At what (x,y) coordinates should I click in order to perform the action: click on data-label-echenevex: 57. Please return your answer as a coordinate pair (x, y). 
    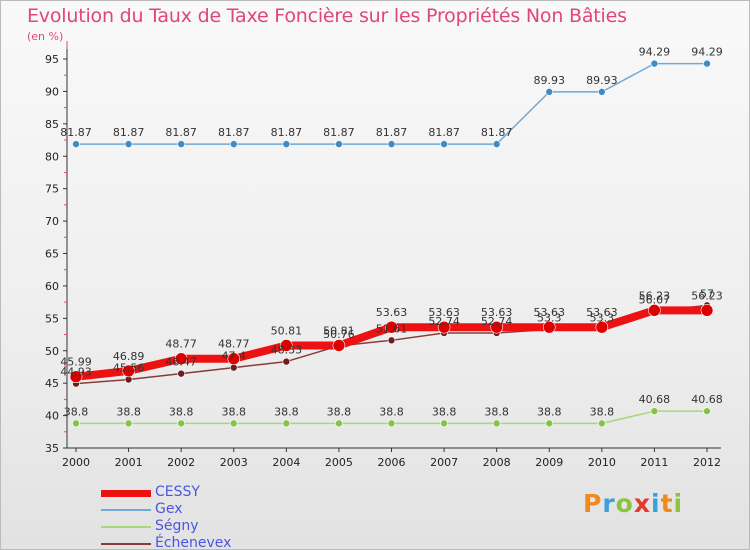
    Looking at the image, I should click on (707, 293).